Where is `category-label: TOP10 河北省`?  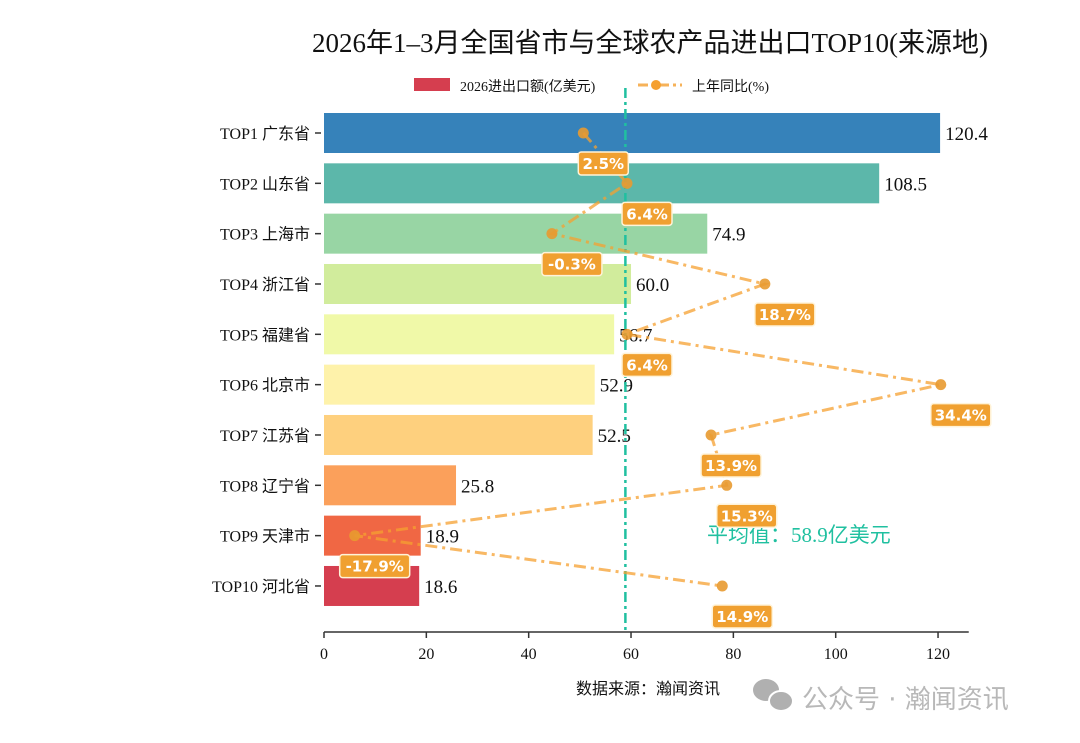 category-label: TOP10 河北省 is located at coordinates (261, 587).